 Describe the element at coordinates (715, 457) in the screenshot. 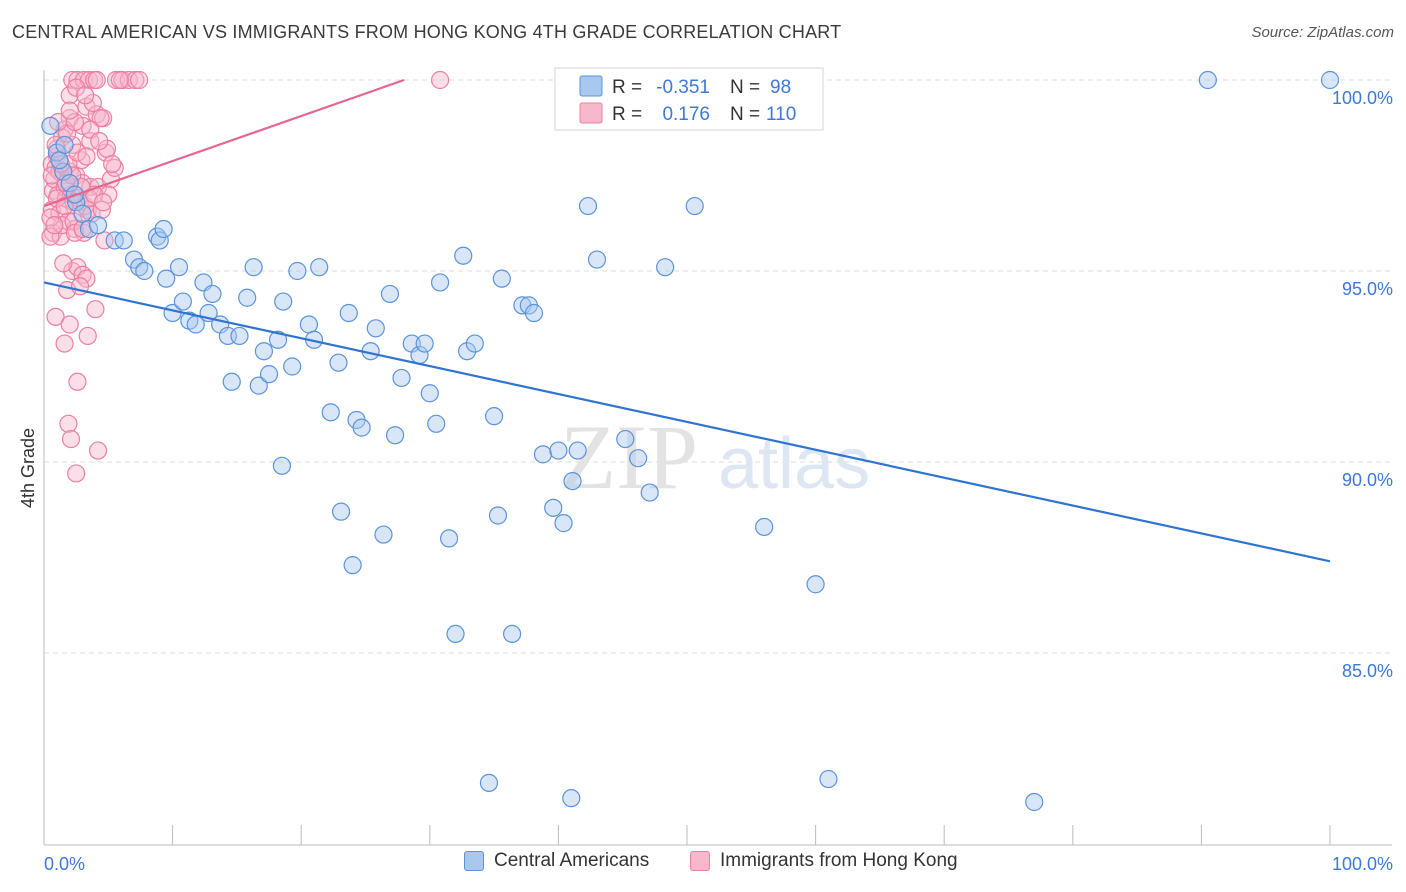

I see `watermark: ZIP atlas` at that location.